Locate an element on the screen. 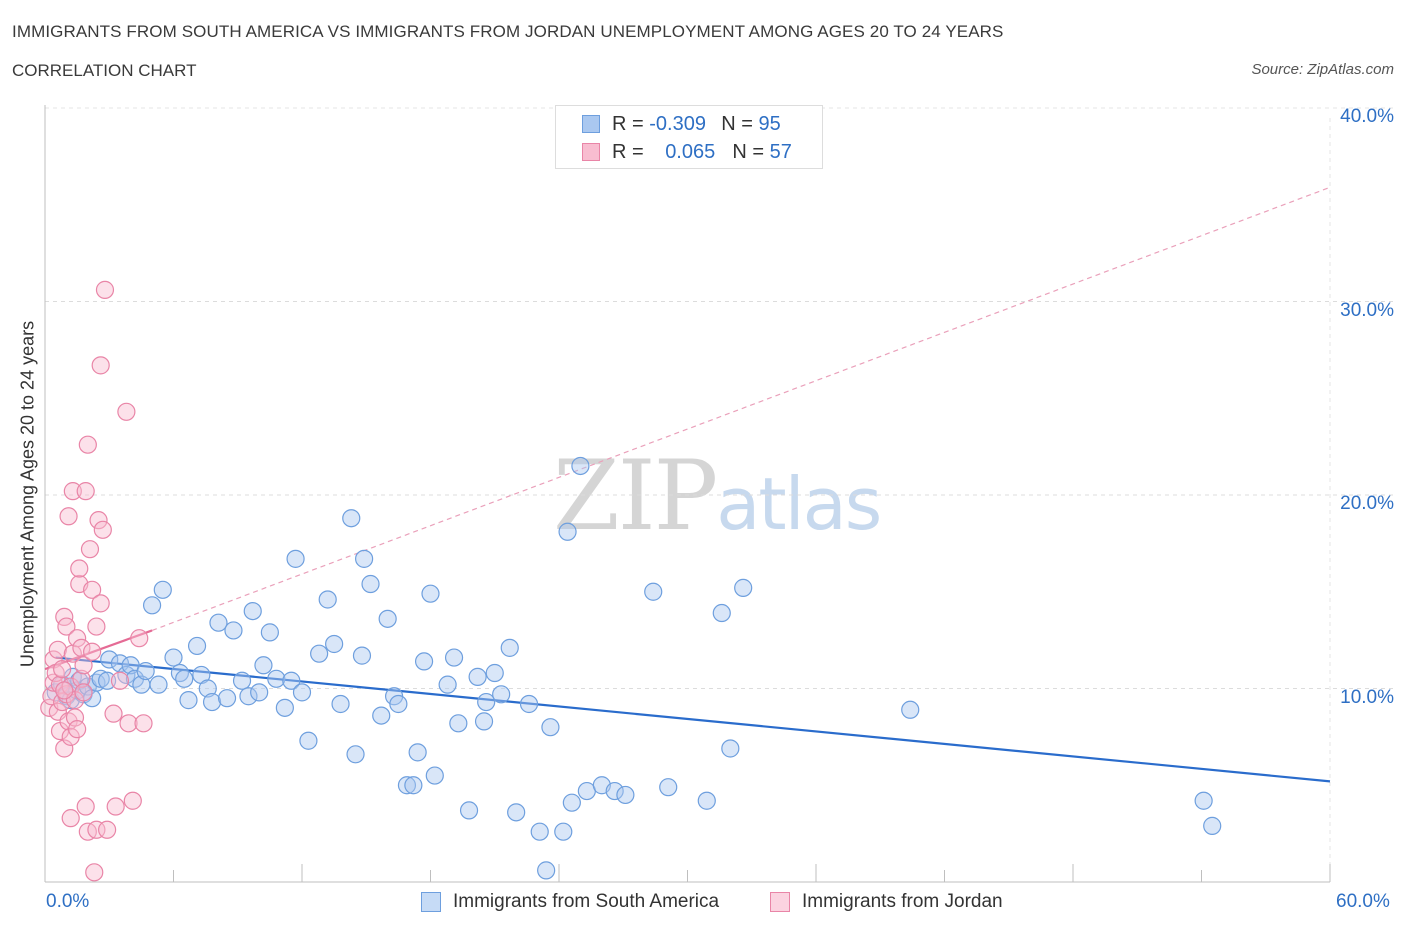  legend-n-value: 57 is located at coordinates (780, 151).